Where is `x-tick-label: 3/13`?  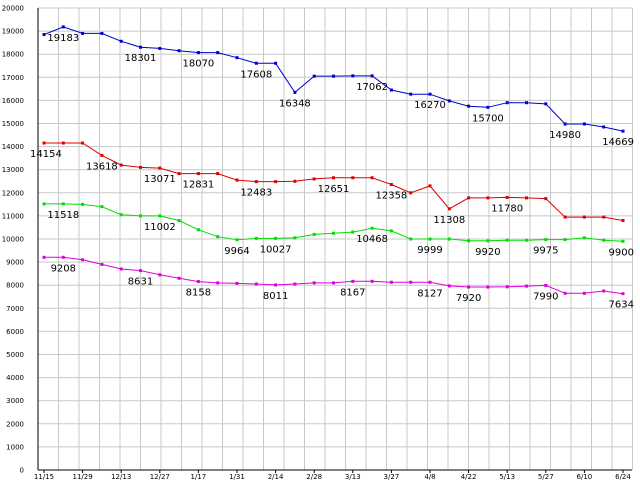 x-tick-label: 3/13 is located at coordinates (353, 476).